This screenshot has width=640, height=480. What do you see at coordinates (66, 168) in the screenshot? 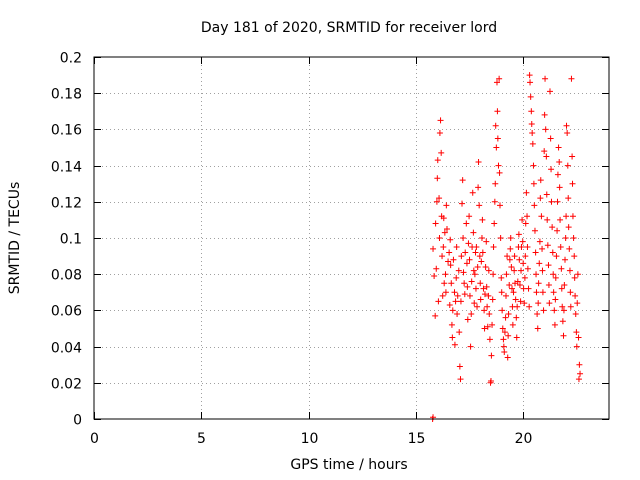
I see `y-tick-label: 0.14` at bounding box center [66, 168].